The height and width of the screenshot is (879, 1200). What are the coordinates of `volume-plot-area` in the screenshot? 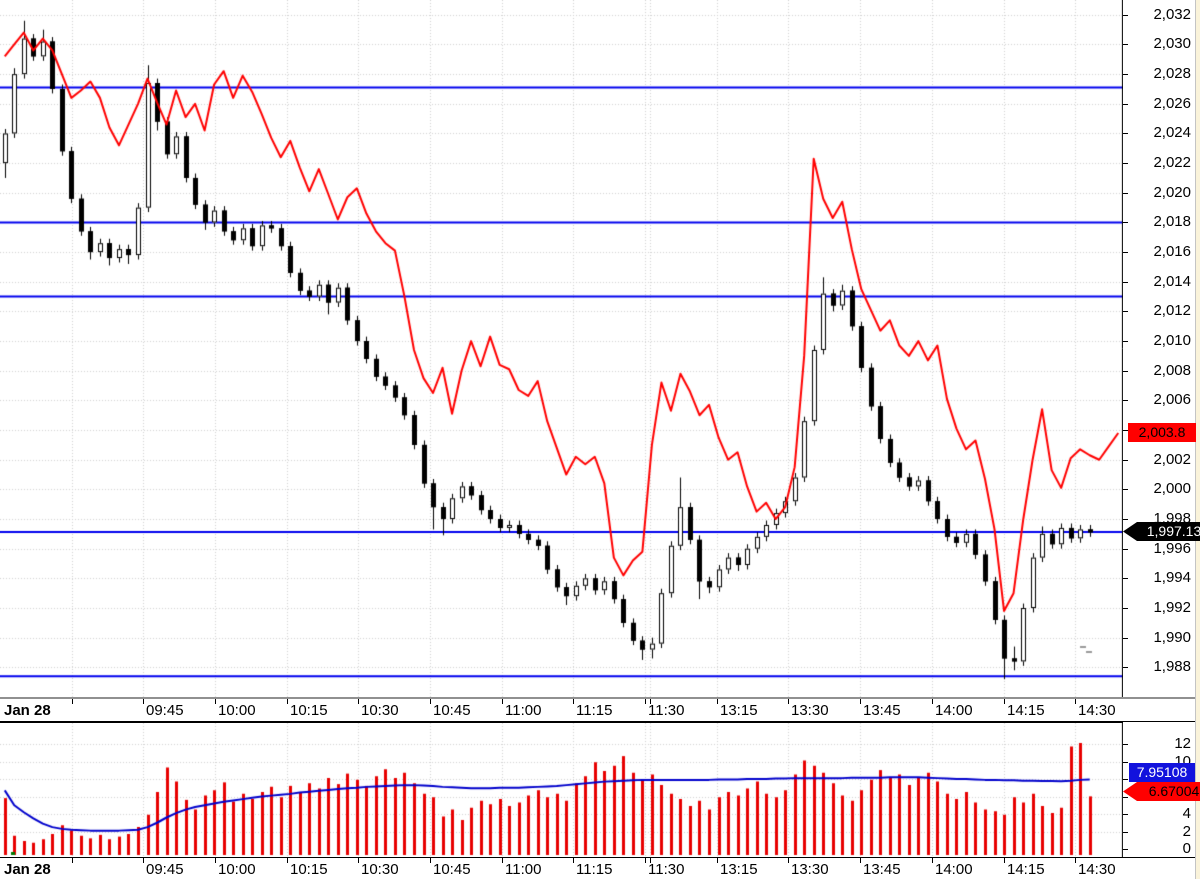 It's located at (561, 790).